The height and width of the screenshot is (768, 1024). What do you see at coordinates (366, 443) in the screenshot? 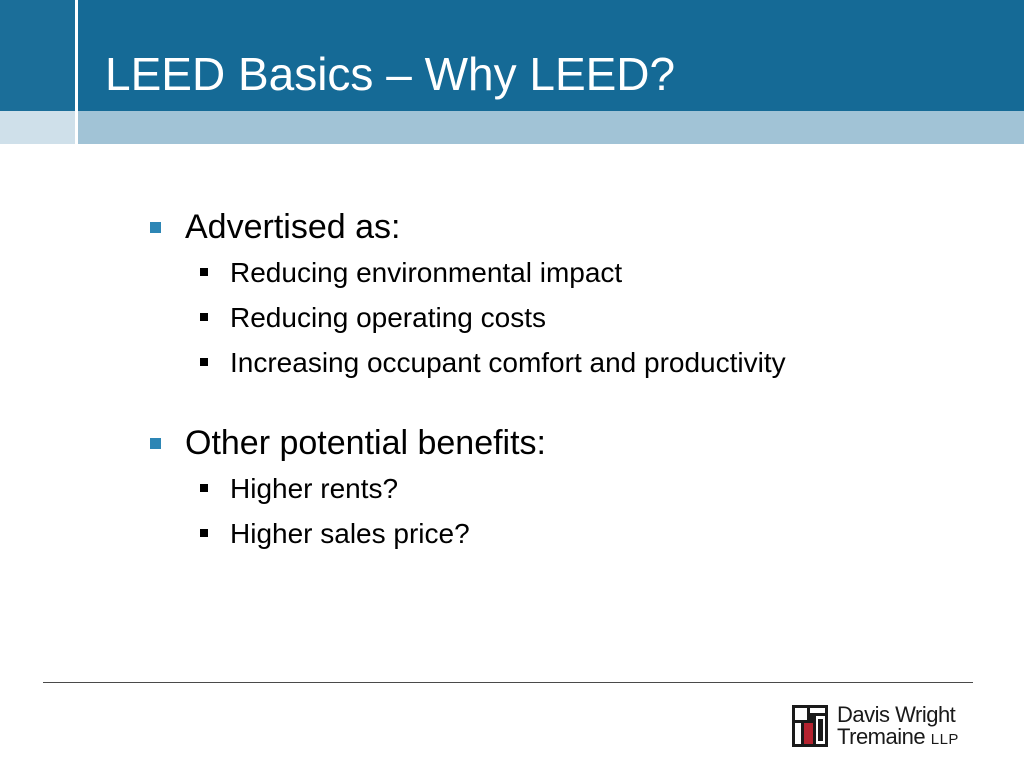
I see `bullet-heading-text: Other potential benefits:` at bounding box center [366, 443].